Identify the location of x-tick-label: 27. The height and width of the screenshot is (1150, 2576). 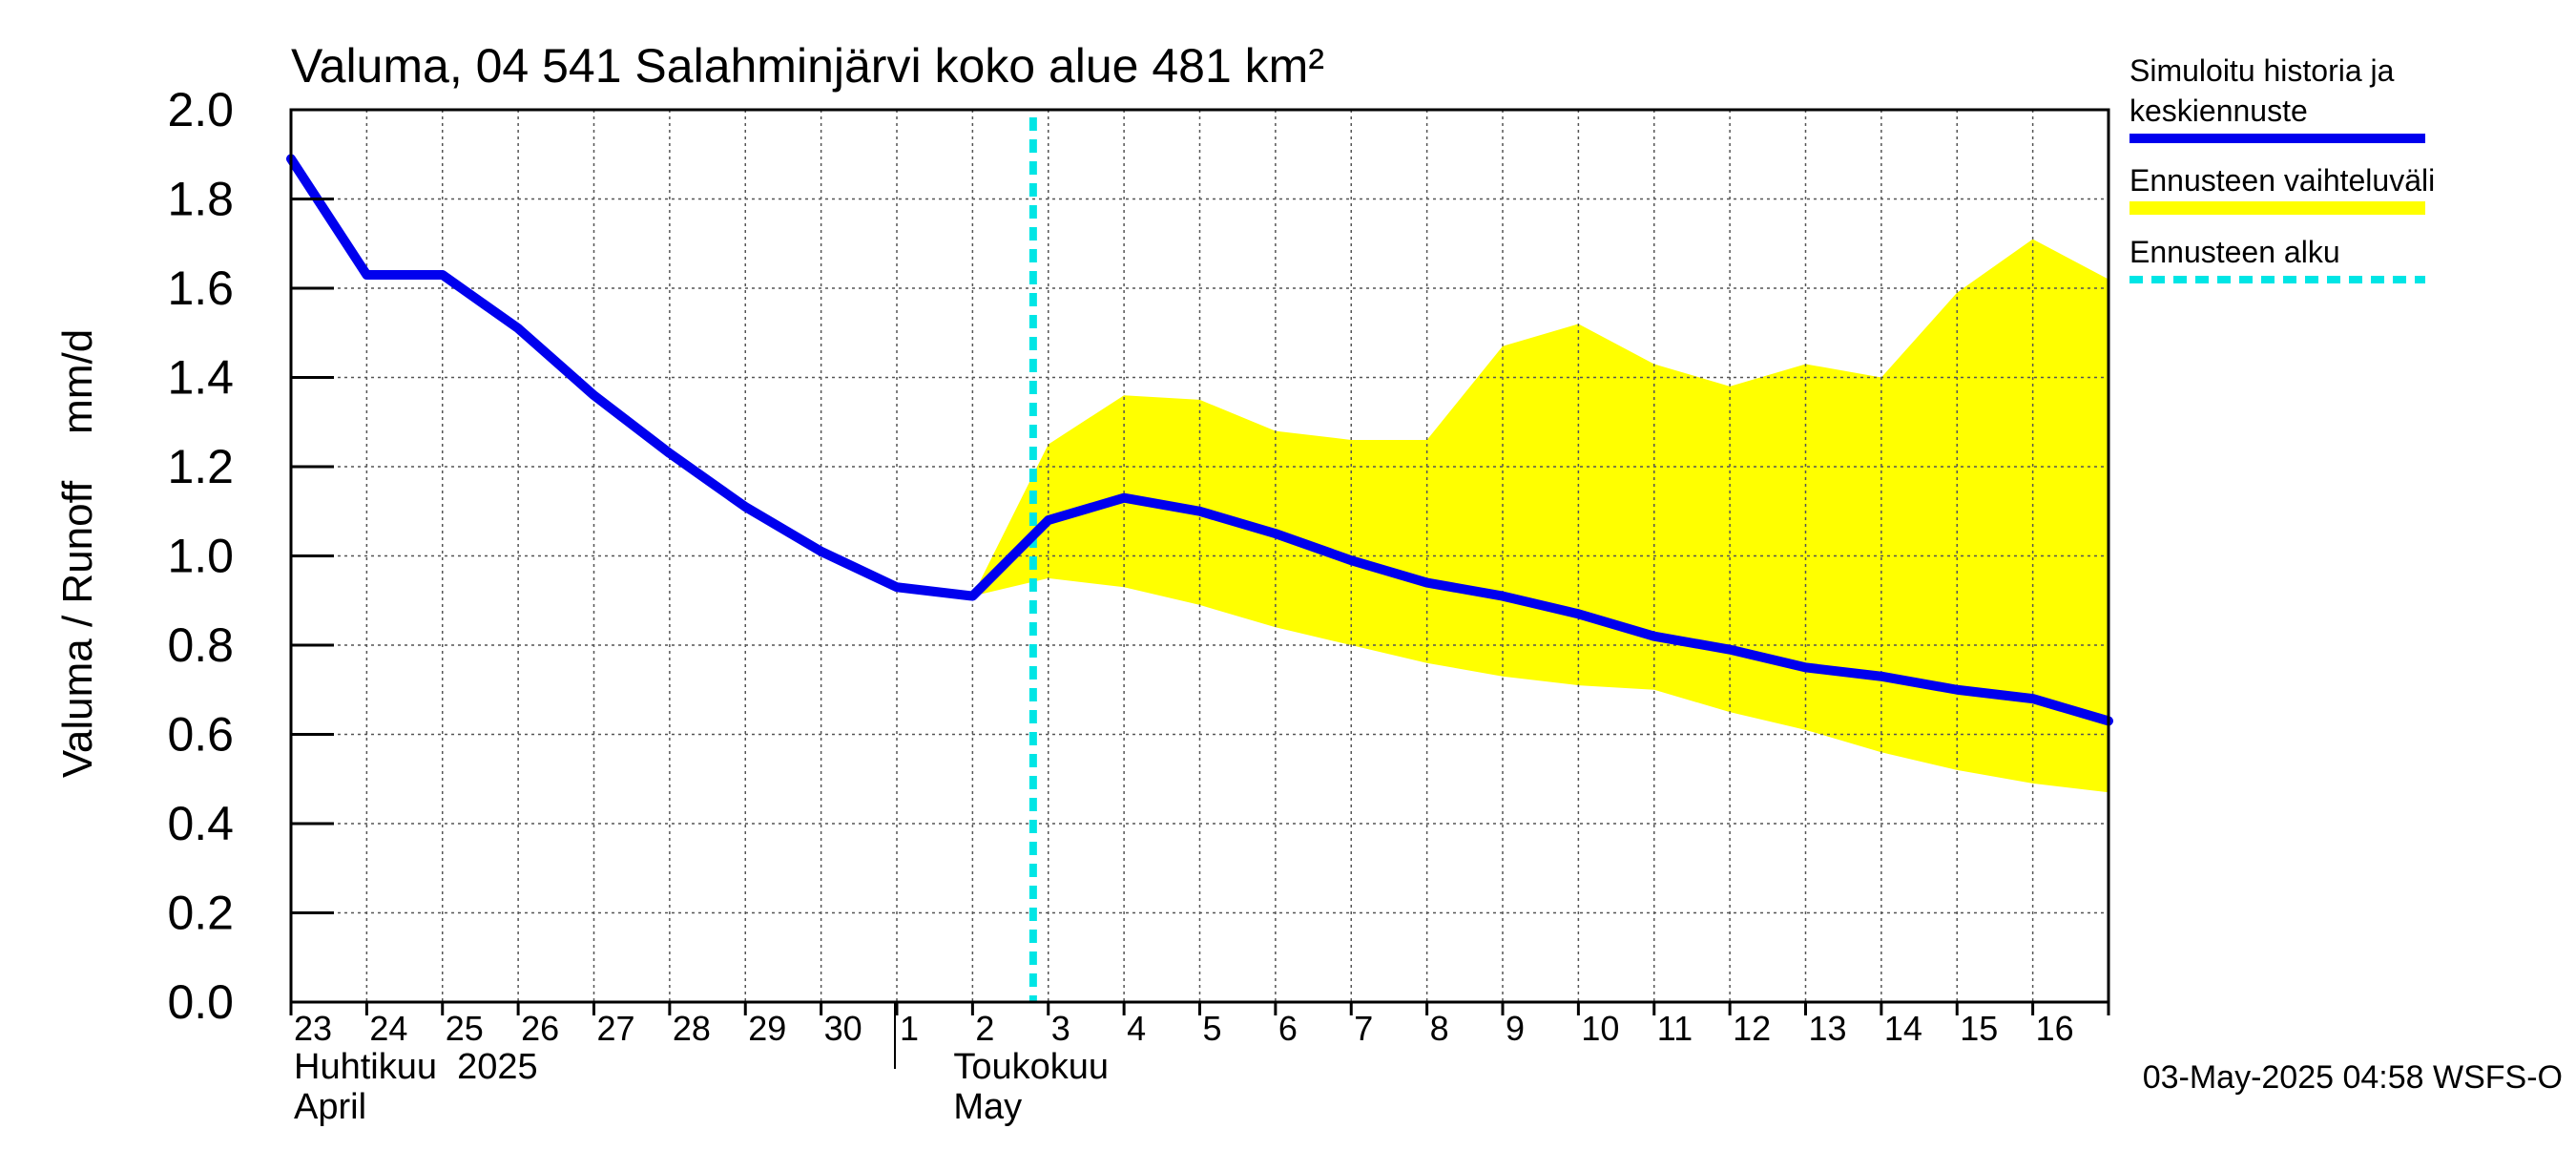
(616, 1028).